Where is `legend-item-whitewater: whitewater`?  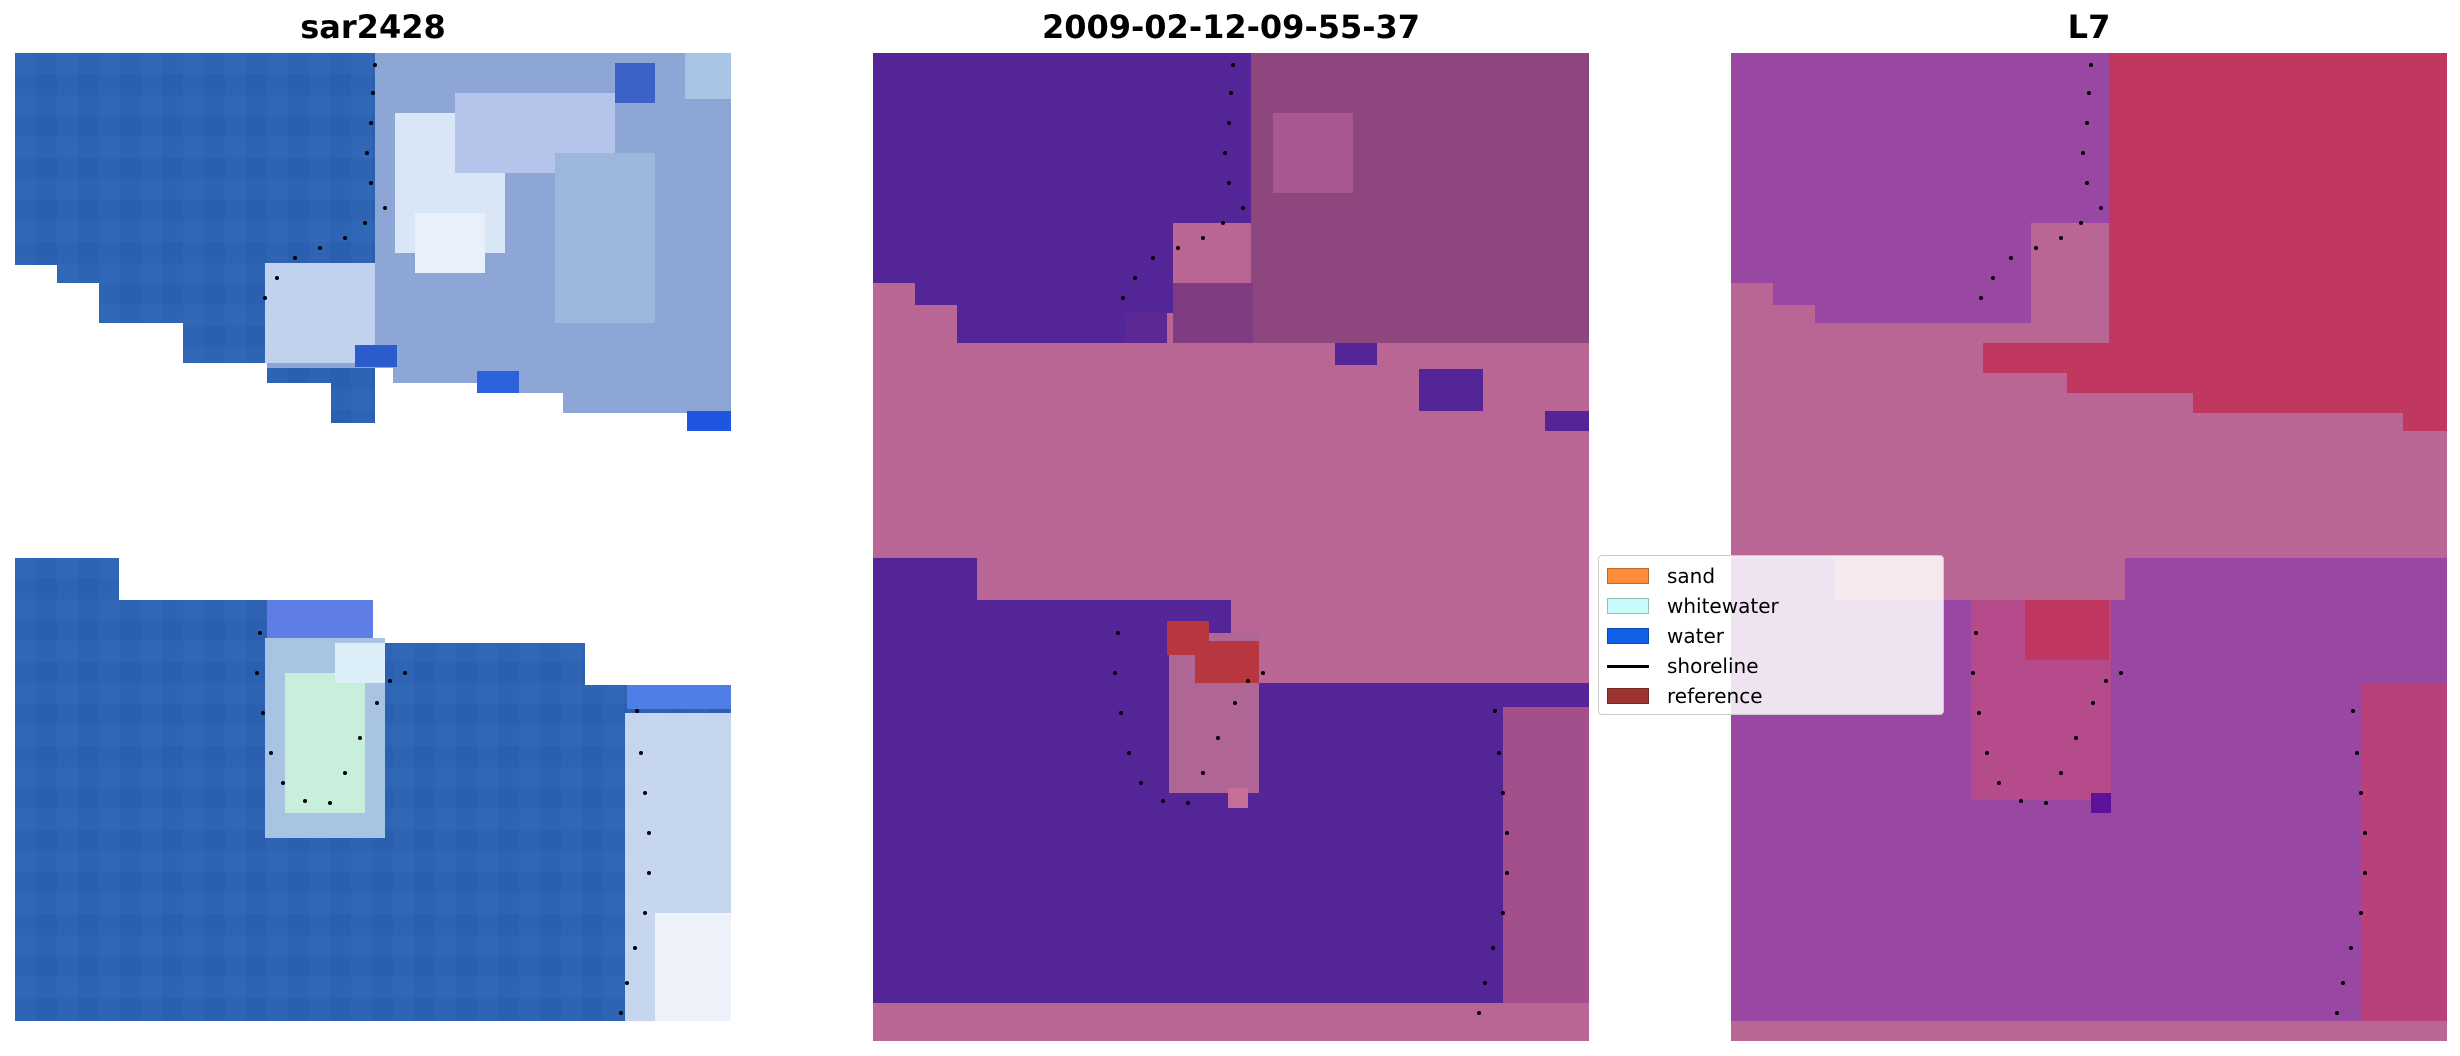
legend-item-whitewater: whitewater is located at coordinates (1693, 606).